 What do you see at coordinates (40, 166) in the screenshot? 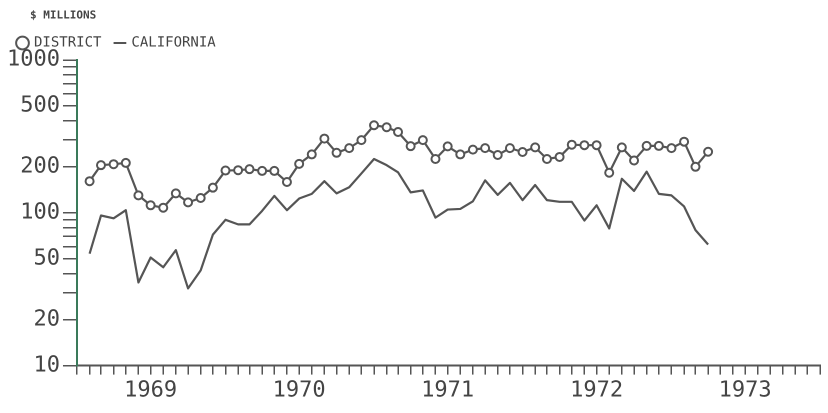
I see `y-tick-label: 200` at bounding box center [40, 166].